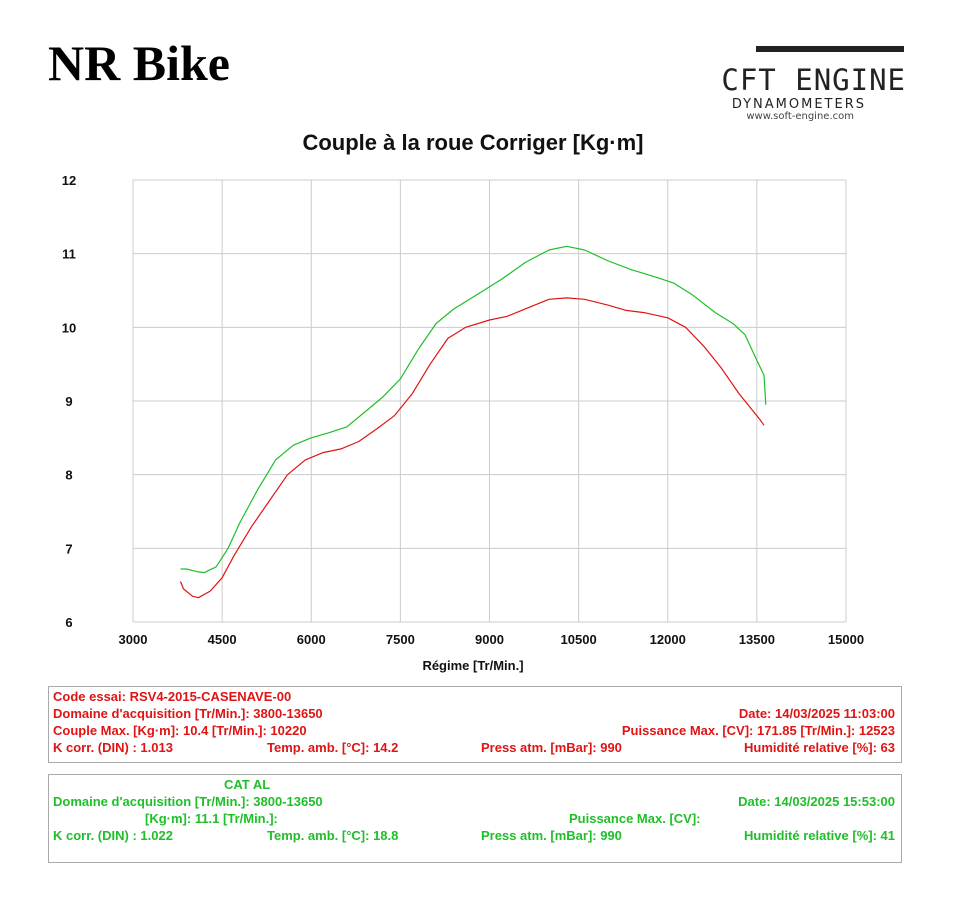 The image size is (953, 908). What do you see at coordinates (813, 80) in the screenshot?
I see `logo-name: CFT ENGINE` at bounding box center [813, 80].